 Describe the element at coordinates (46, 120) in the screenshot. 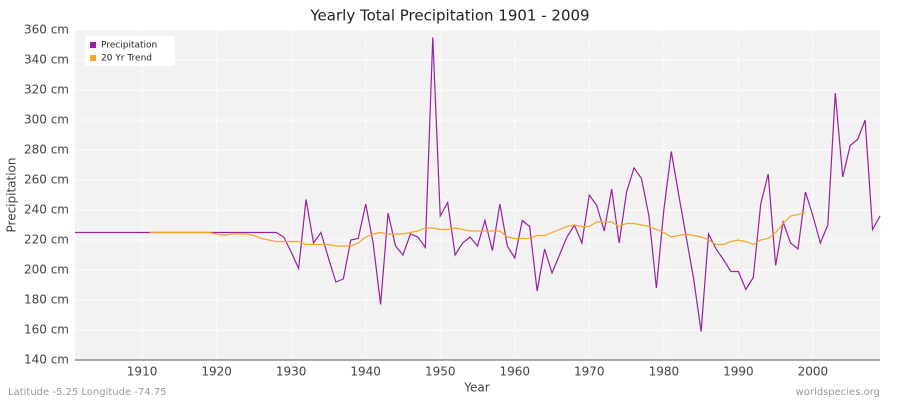

I see `y-tick-label: 300 cm` at that location.